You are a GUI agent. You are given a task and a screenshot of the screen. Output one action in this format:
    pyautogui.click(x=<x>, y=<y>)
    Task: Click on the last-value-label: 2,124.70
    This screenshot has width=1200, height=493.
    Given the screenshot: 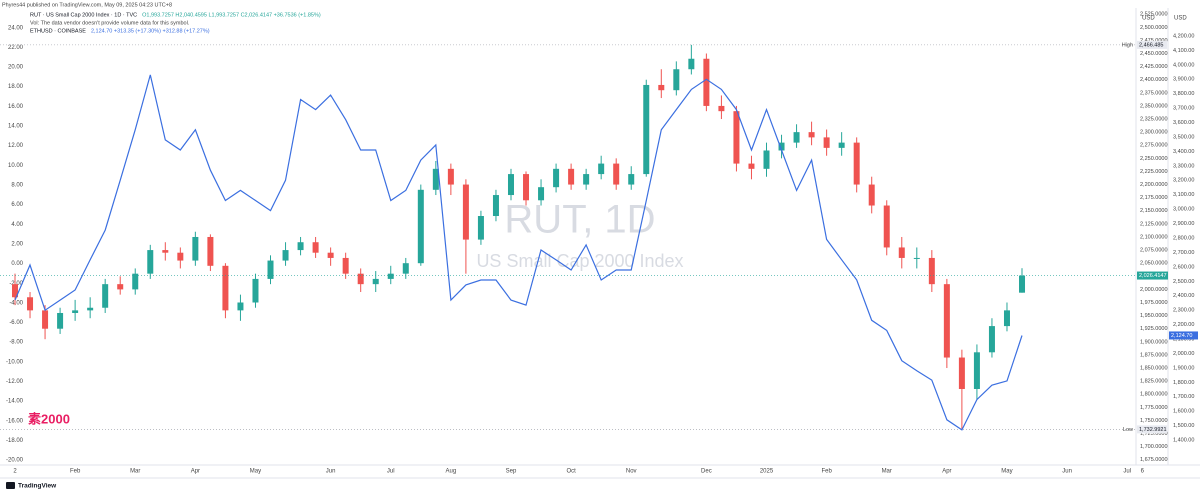 What is the action you would take?
    pyautogui.click(x=1181, y=336)
    